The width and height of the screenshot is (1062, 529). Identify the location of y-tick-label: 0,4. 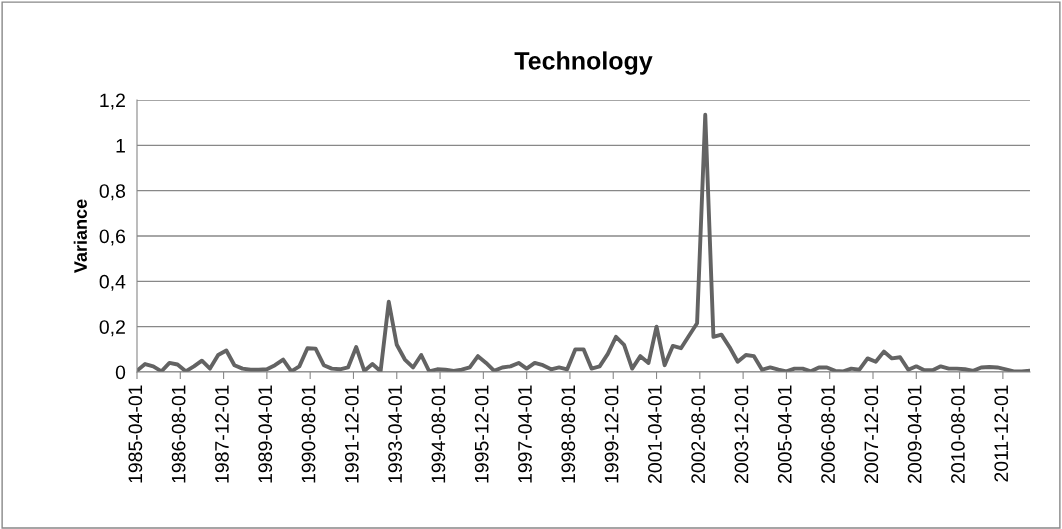
(112, 282).